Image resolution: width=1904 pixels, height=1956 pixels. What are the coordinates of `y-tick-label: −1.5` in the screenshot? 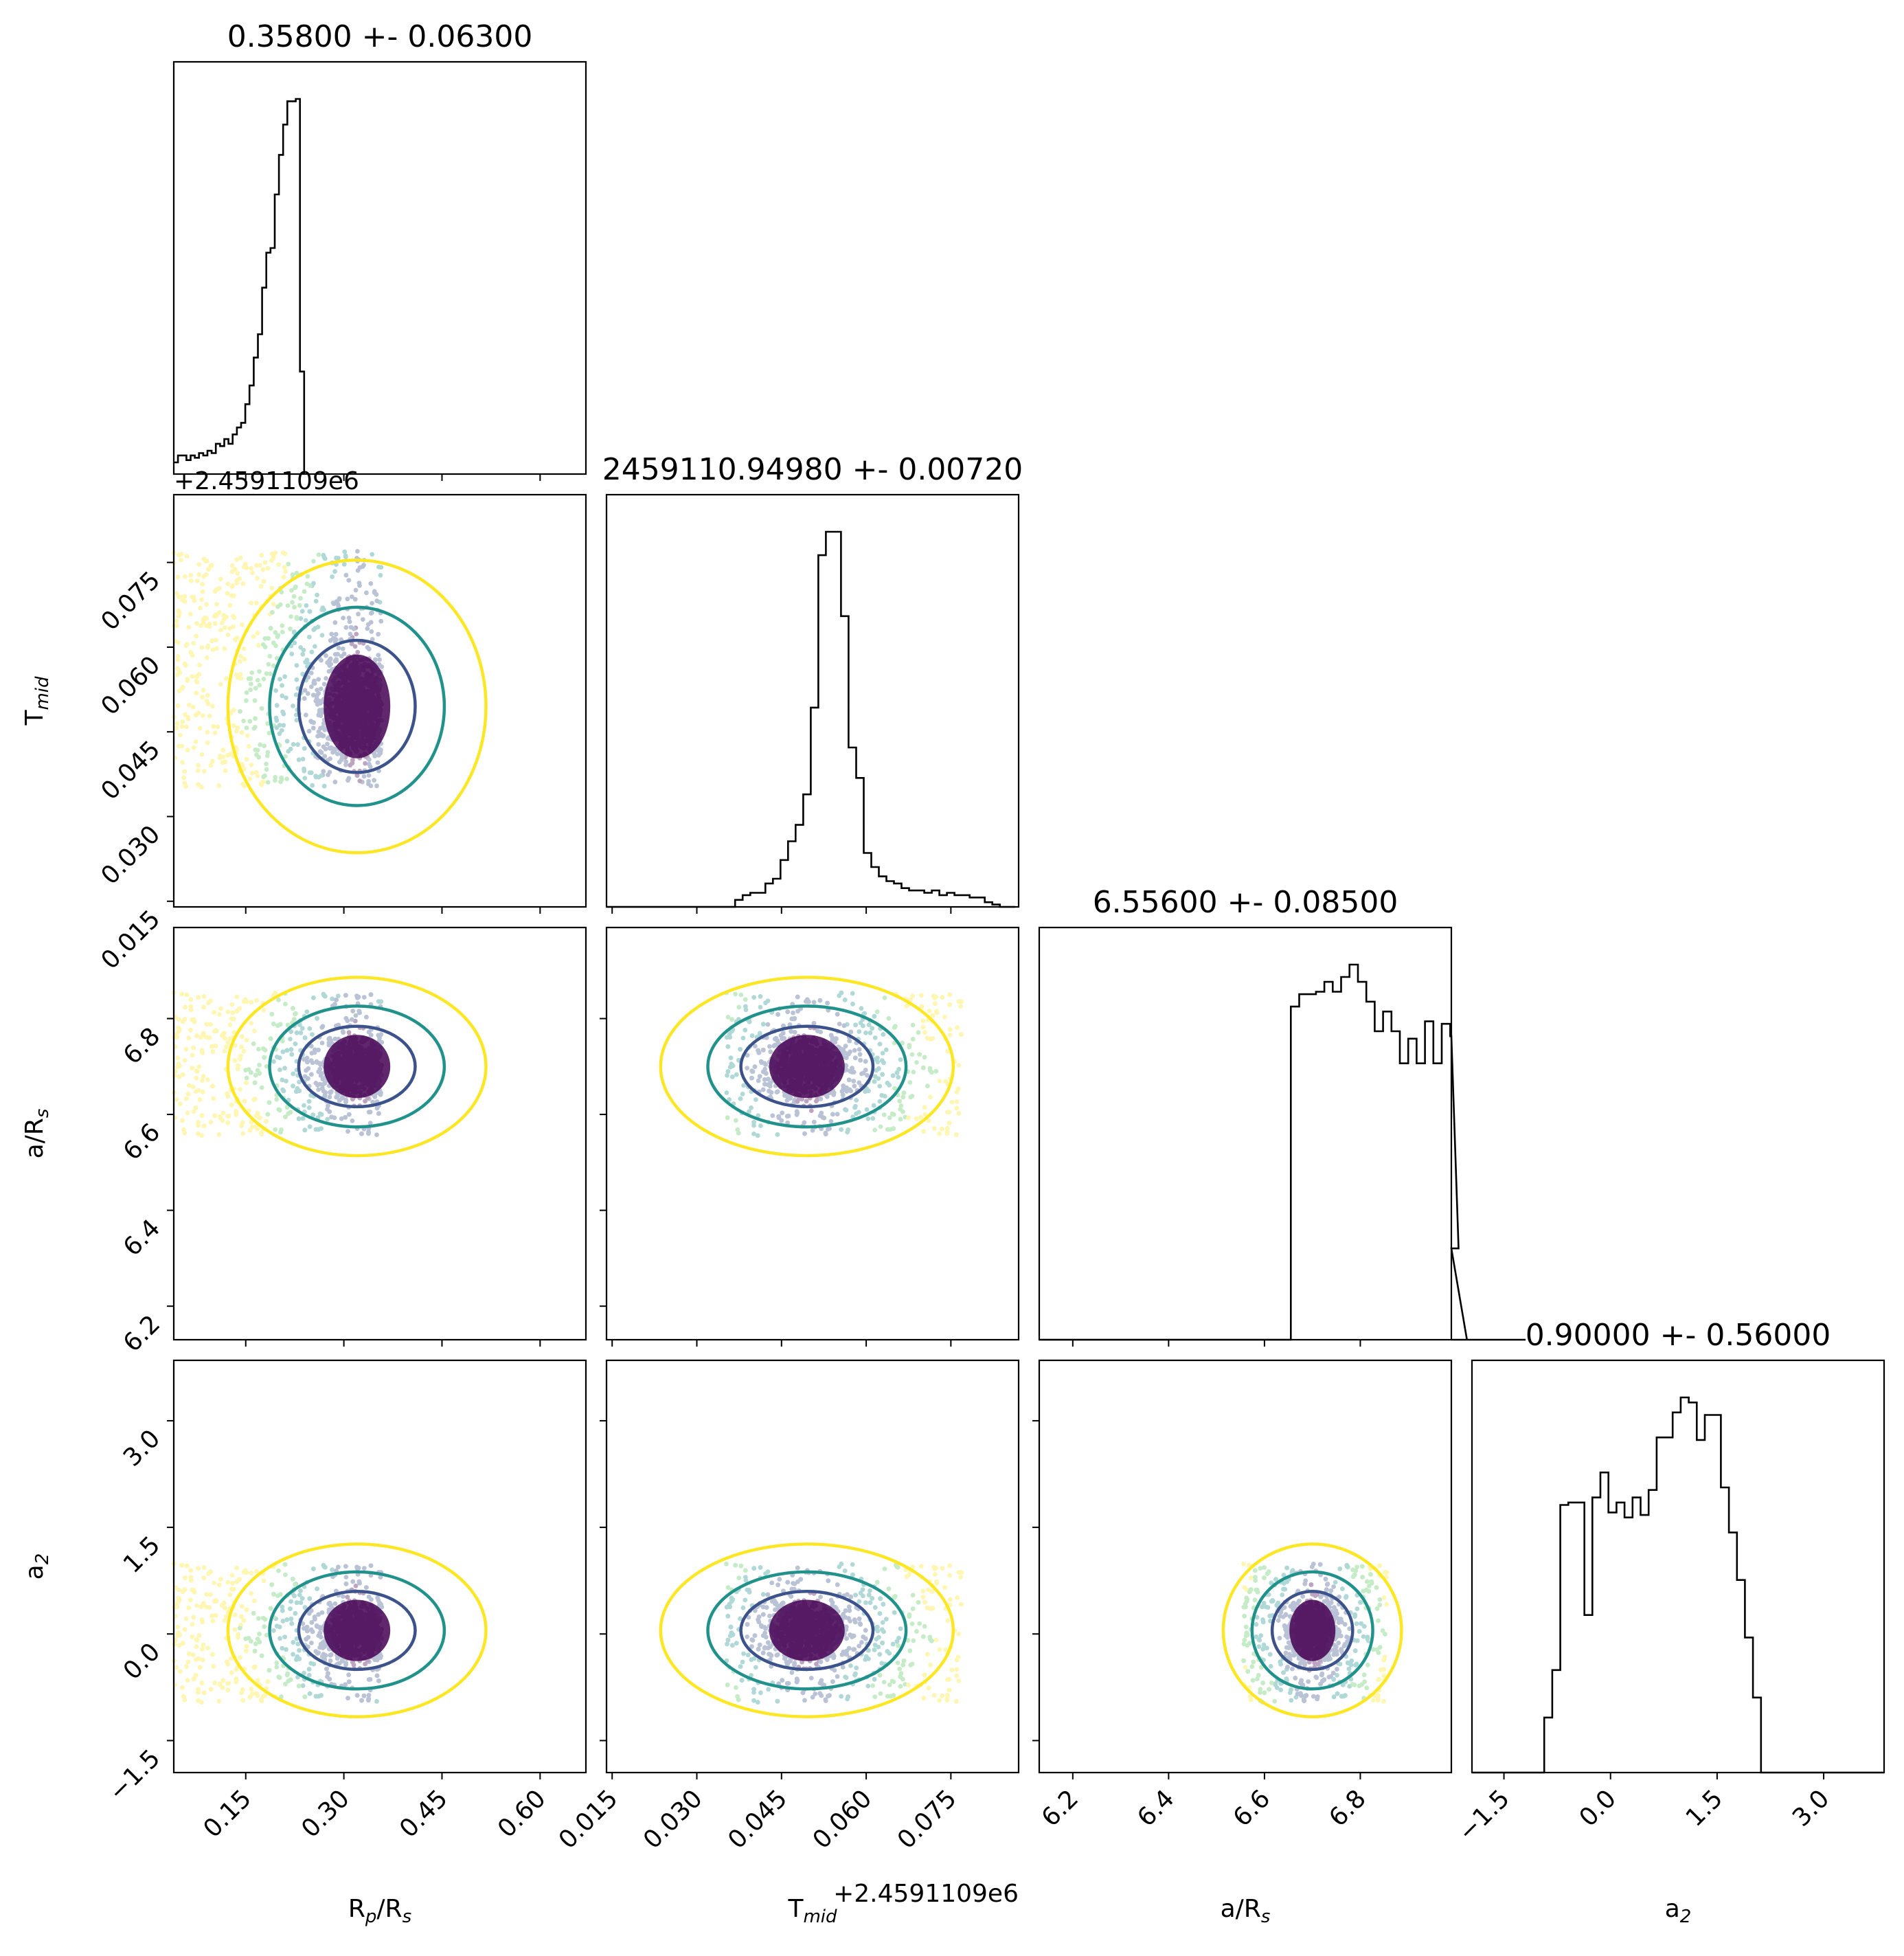 It's located at (135, 1775).